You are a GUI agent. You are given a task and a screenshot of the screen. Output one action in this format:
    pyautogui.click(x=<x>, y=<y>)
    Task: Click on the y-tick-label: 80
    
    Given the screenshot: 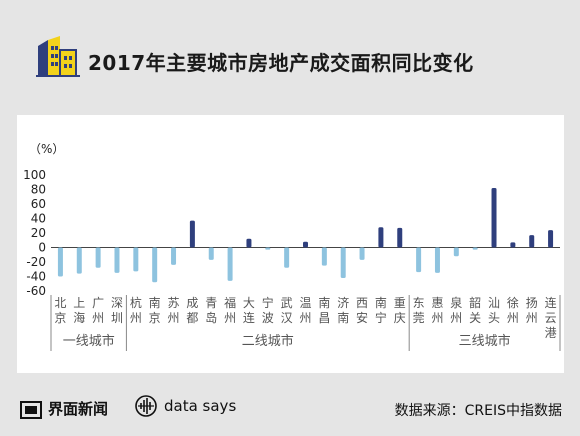 What is the action you would take?
    pyautogui.click(x=38, y=190)
    